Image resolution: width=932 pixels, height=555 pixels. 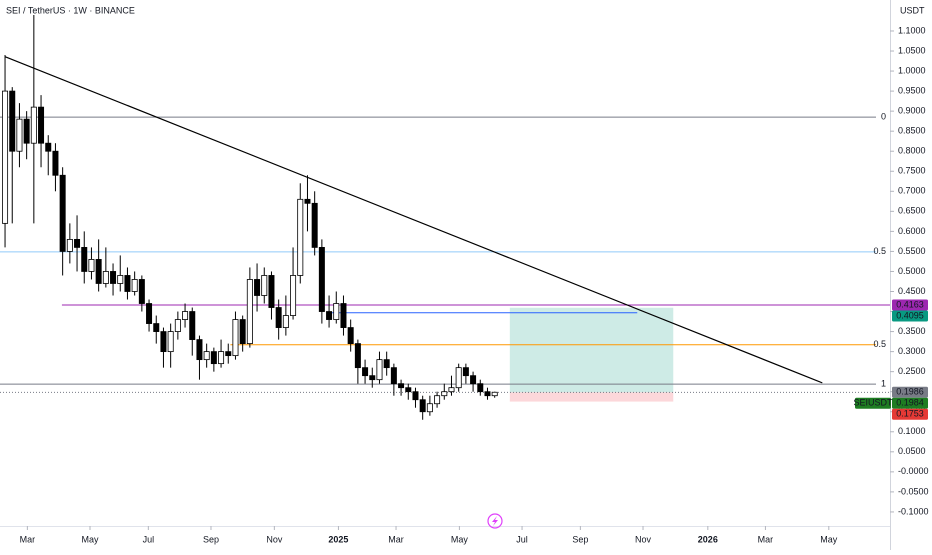 What do you see at coordinates (591, 397) in the screenshot?
I see `position-stop-zone` at bounding box center [591, 397].